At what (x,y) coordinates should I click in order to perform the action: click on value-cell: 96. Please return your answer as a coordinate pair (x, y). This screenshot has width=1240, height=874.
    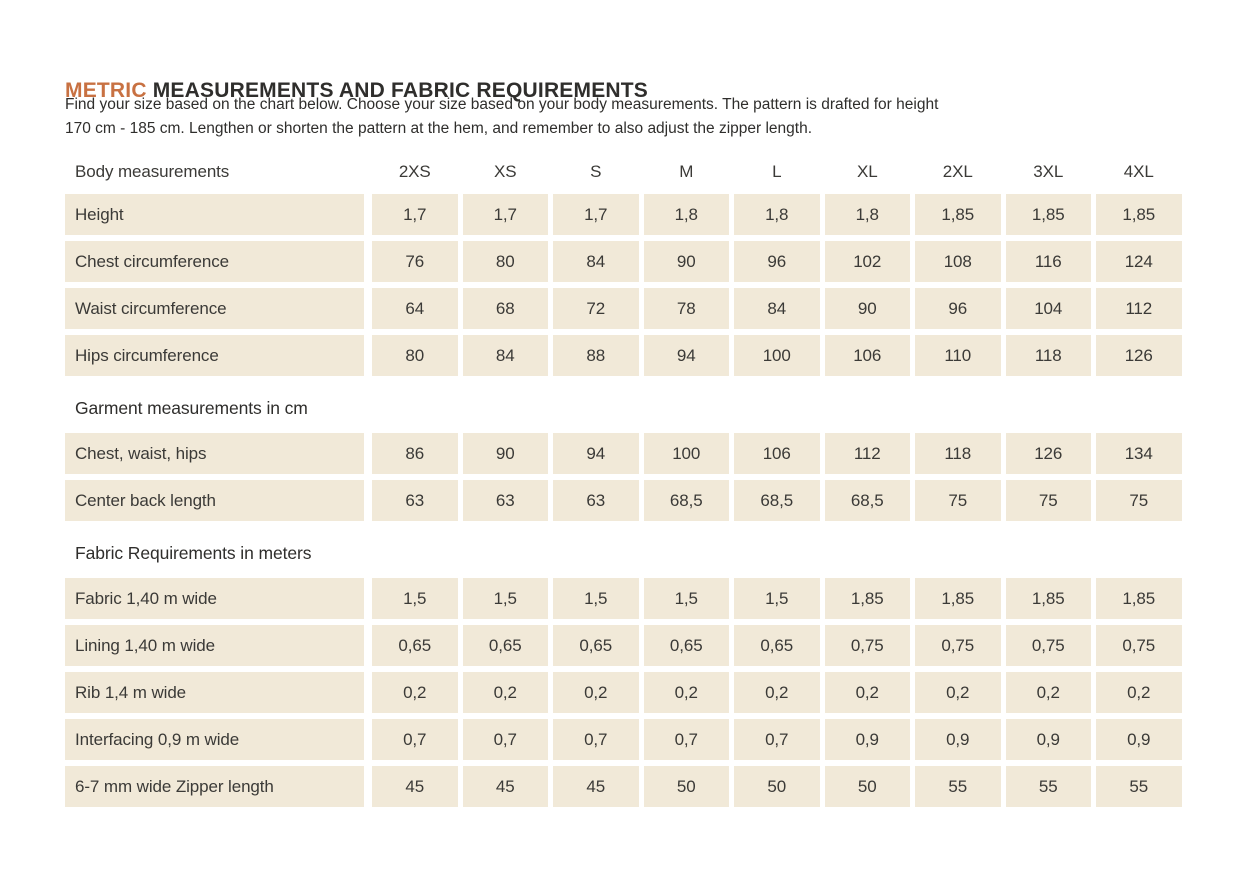
    Looking at the image, I should click on (958, 308).